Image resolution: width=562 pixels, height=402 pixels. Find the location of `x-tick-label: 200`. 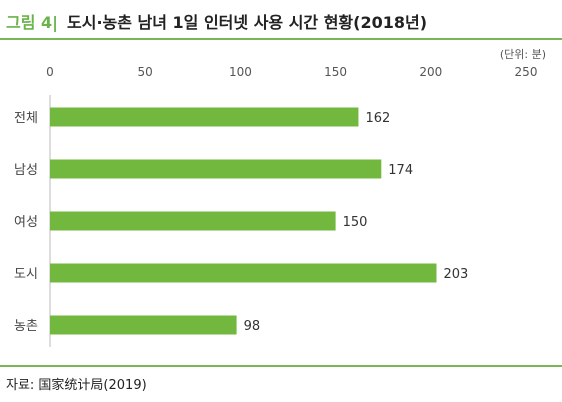

x-tick-label: 200 is located at coordinates (430, 72).